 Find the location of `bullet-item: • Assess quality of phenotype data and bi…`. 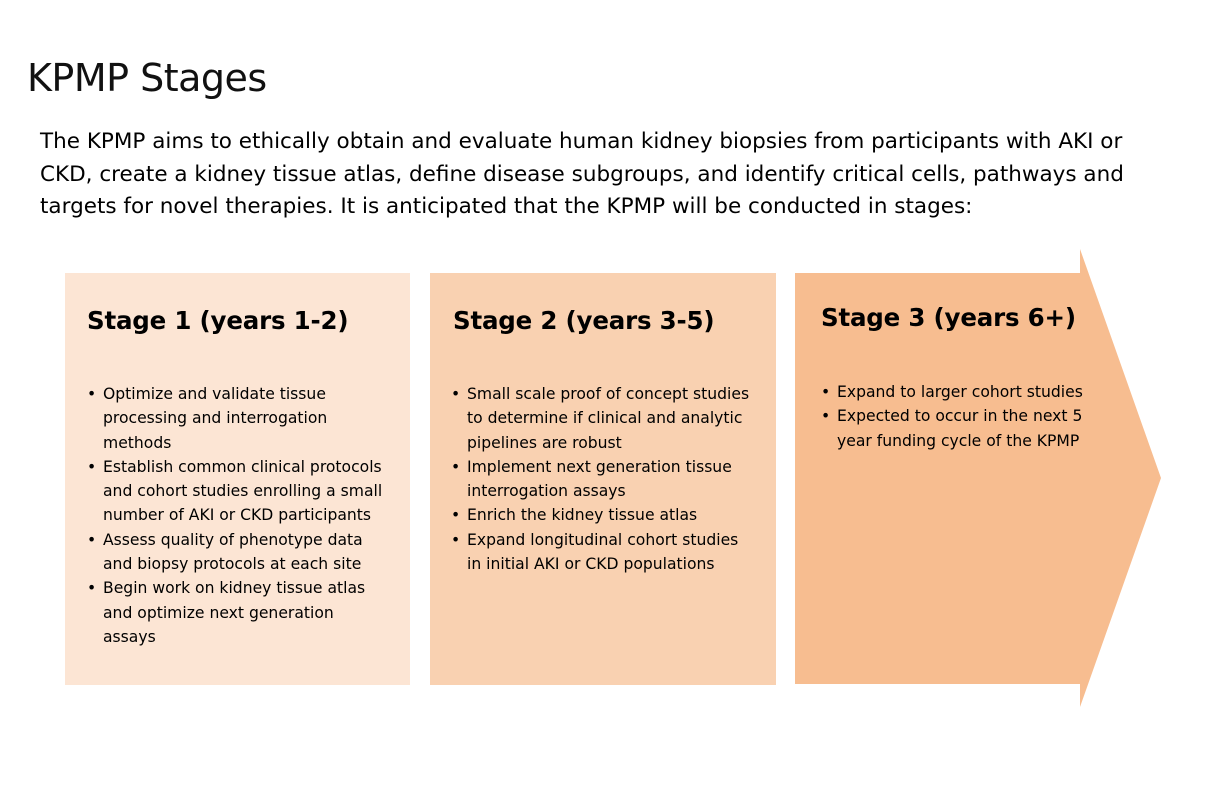

bullet-item: • Assess quality of phenotype data and bi… is located at coordinates (237, 552).